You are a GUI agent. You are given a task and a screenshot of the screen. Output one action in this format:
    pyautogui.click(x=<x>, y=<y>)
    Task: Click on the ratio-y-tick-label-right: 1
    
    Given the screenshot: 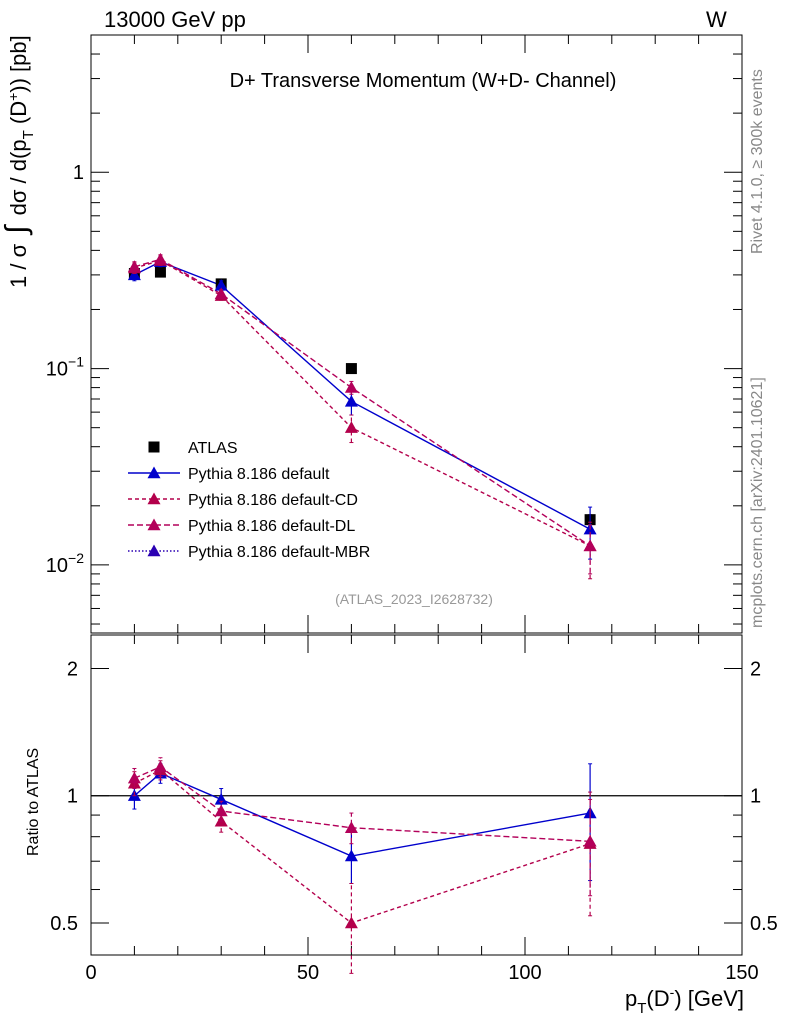 What is the action you would take?
    pyautogui.click(x=755, y=797)
    